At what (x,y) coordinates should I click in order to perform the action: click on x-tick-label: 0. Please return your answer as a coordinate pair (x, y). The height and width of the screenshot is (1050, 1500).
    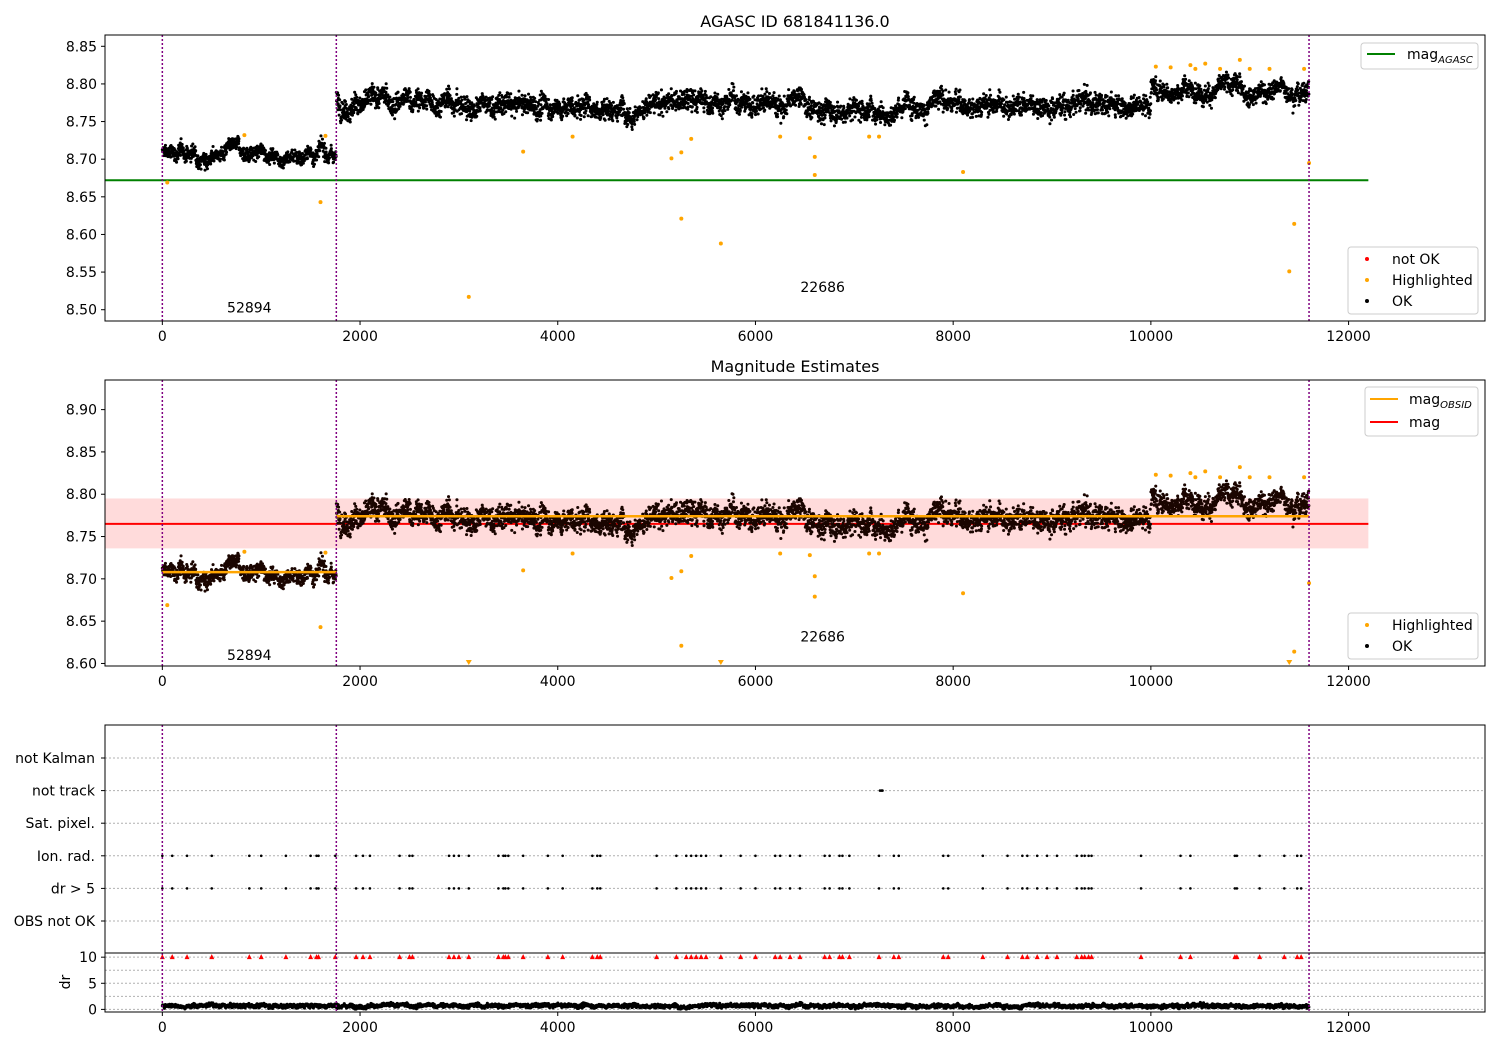
    Looking at the image, I should click on (162, 1028).